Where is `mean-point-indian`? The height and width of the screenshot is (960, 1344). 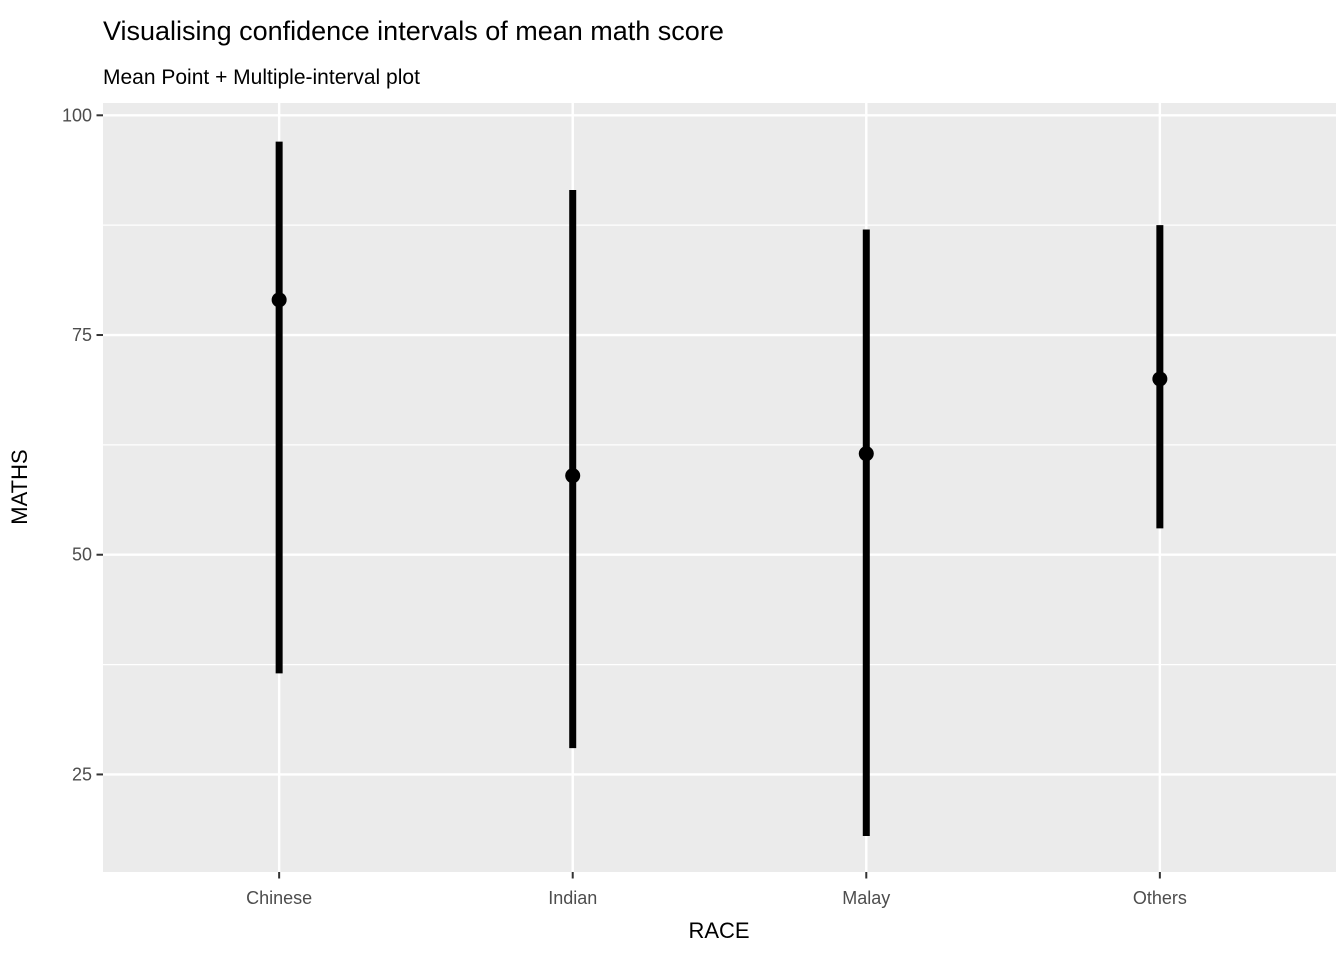 mean-point-indian is located at coordinates (573, 476).